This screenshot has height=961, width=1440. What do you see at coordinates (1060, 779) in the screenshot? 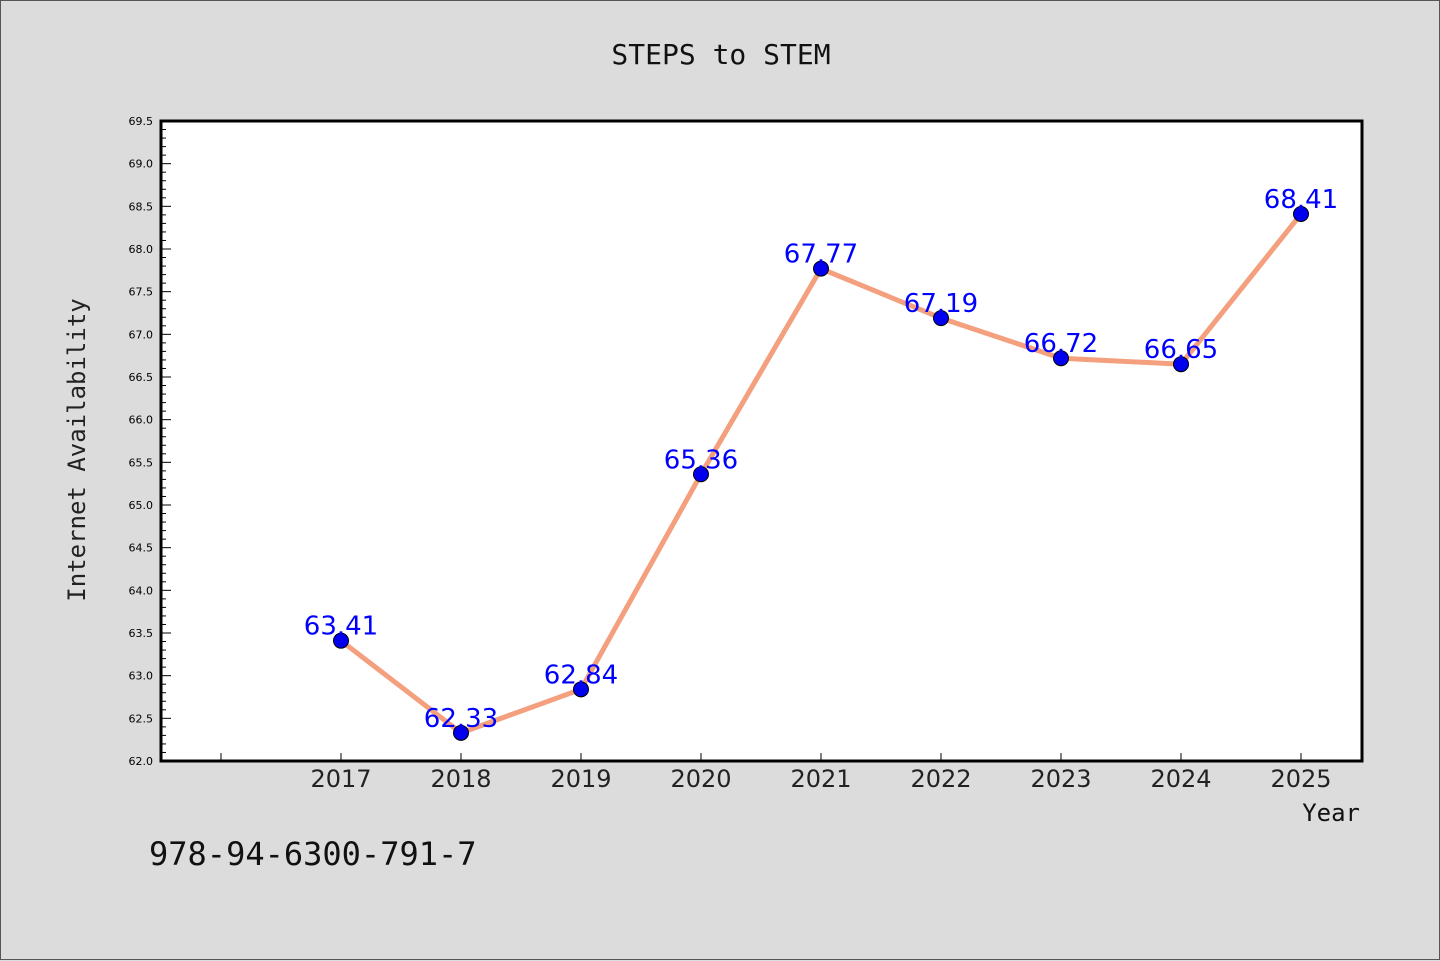
I see `x-tick-label: 2023` at bounding box center [1060, 779].